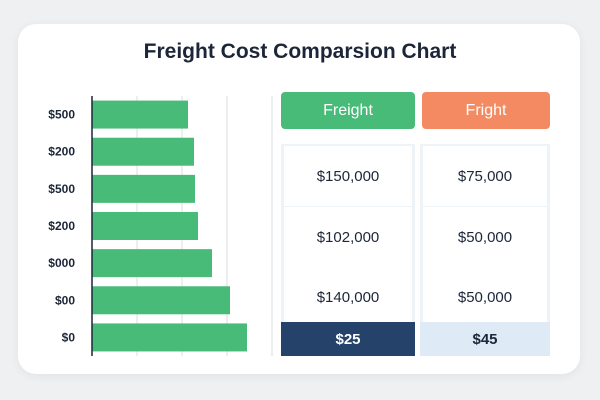 Image resolution: width=600 pixels, height=400 pixels. Describe the element at coordinates (61, 115) in the screenshot. I see `y-tick-label-1: $500` at that location.